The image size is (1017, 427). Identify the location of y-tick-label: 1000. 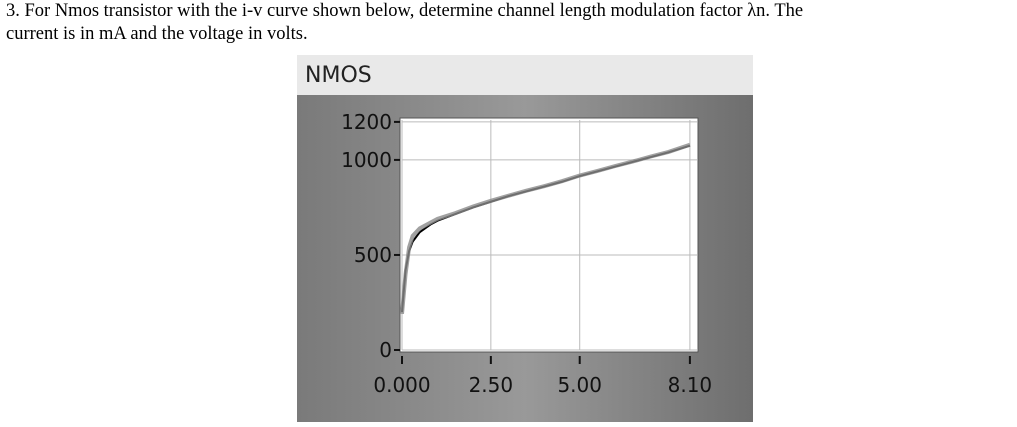
(366, 160).